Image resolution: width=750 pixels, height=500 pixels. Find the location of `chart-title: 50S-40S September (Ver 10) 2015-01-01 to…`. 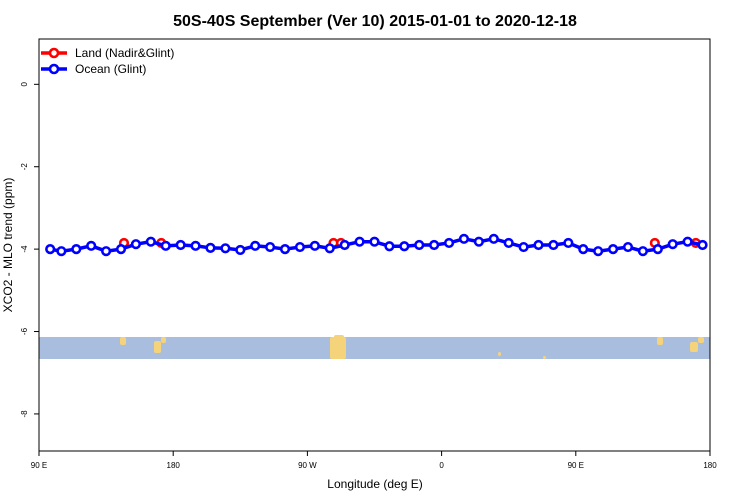

chart-title: 50S-40S September (Ver 10) 2015-01-01 to… is located at coordinates (375, 21).